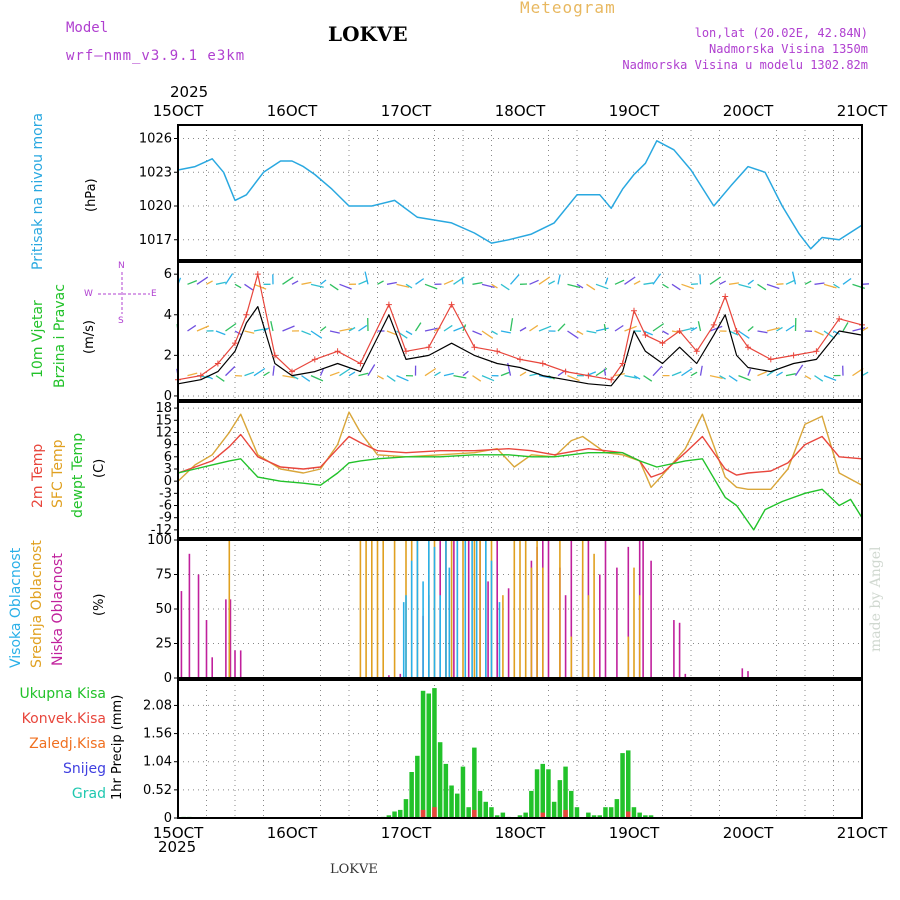 The width and height of the screenshot is (900, 900). What do you see at coordinates (788, 49) in the screenshot?
I see `elevation-text: Nadmorska Visina 1350m` at bounding box center [788, 49].